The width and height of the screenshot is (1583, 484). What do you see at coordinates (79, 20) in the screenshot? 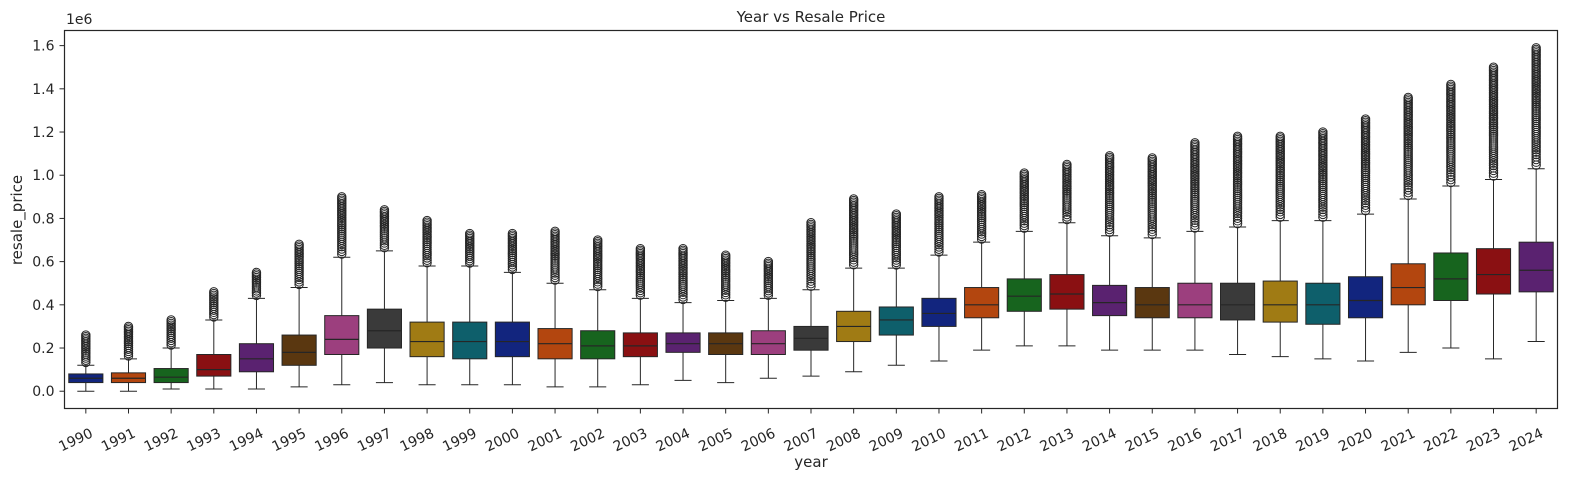
I see `y-offset-label: 1e6` at bounding box center [79, 20].